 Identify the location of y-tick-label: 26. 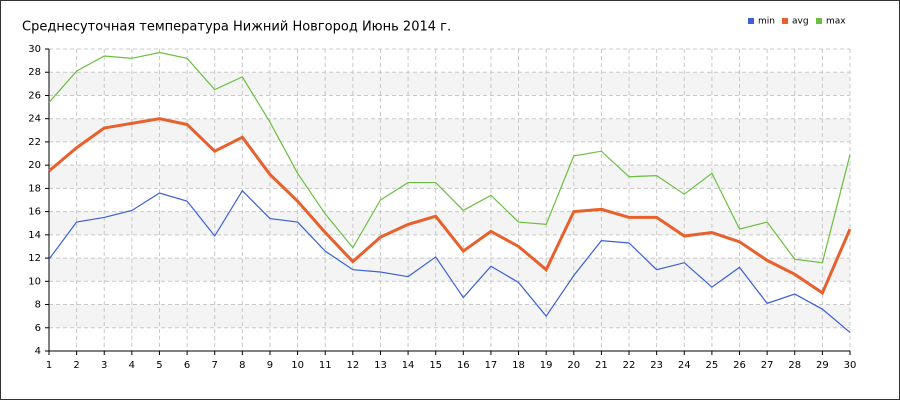
(34, 95).